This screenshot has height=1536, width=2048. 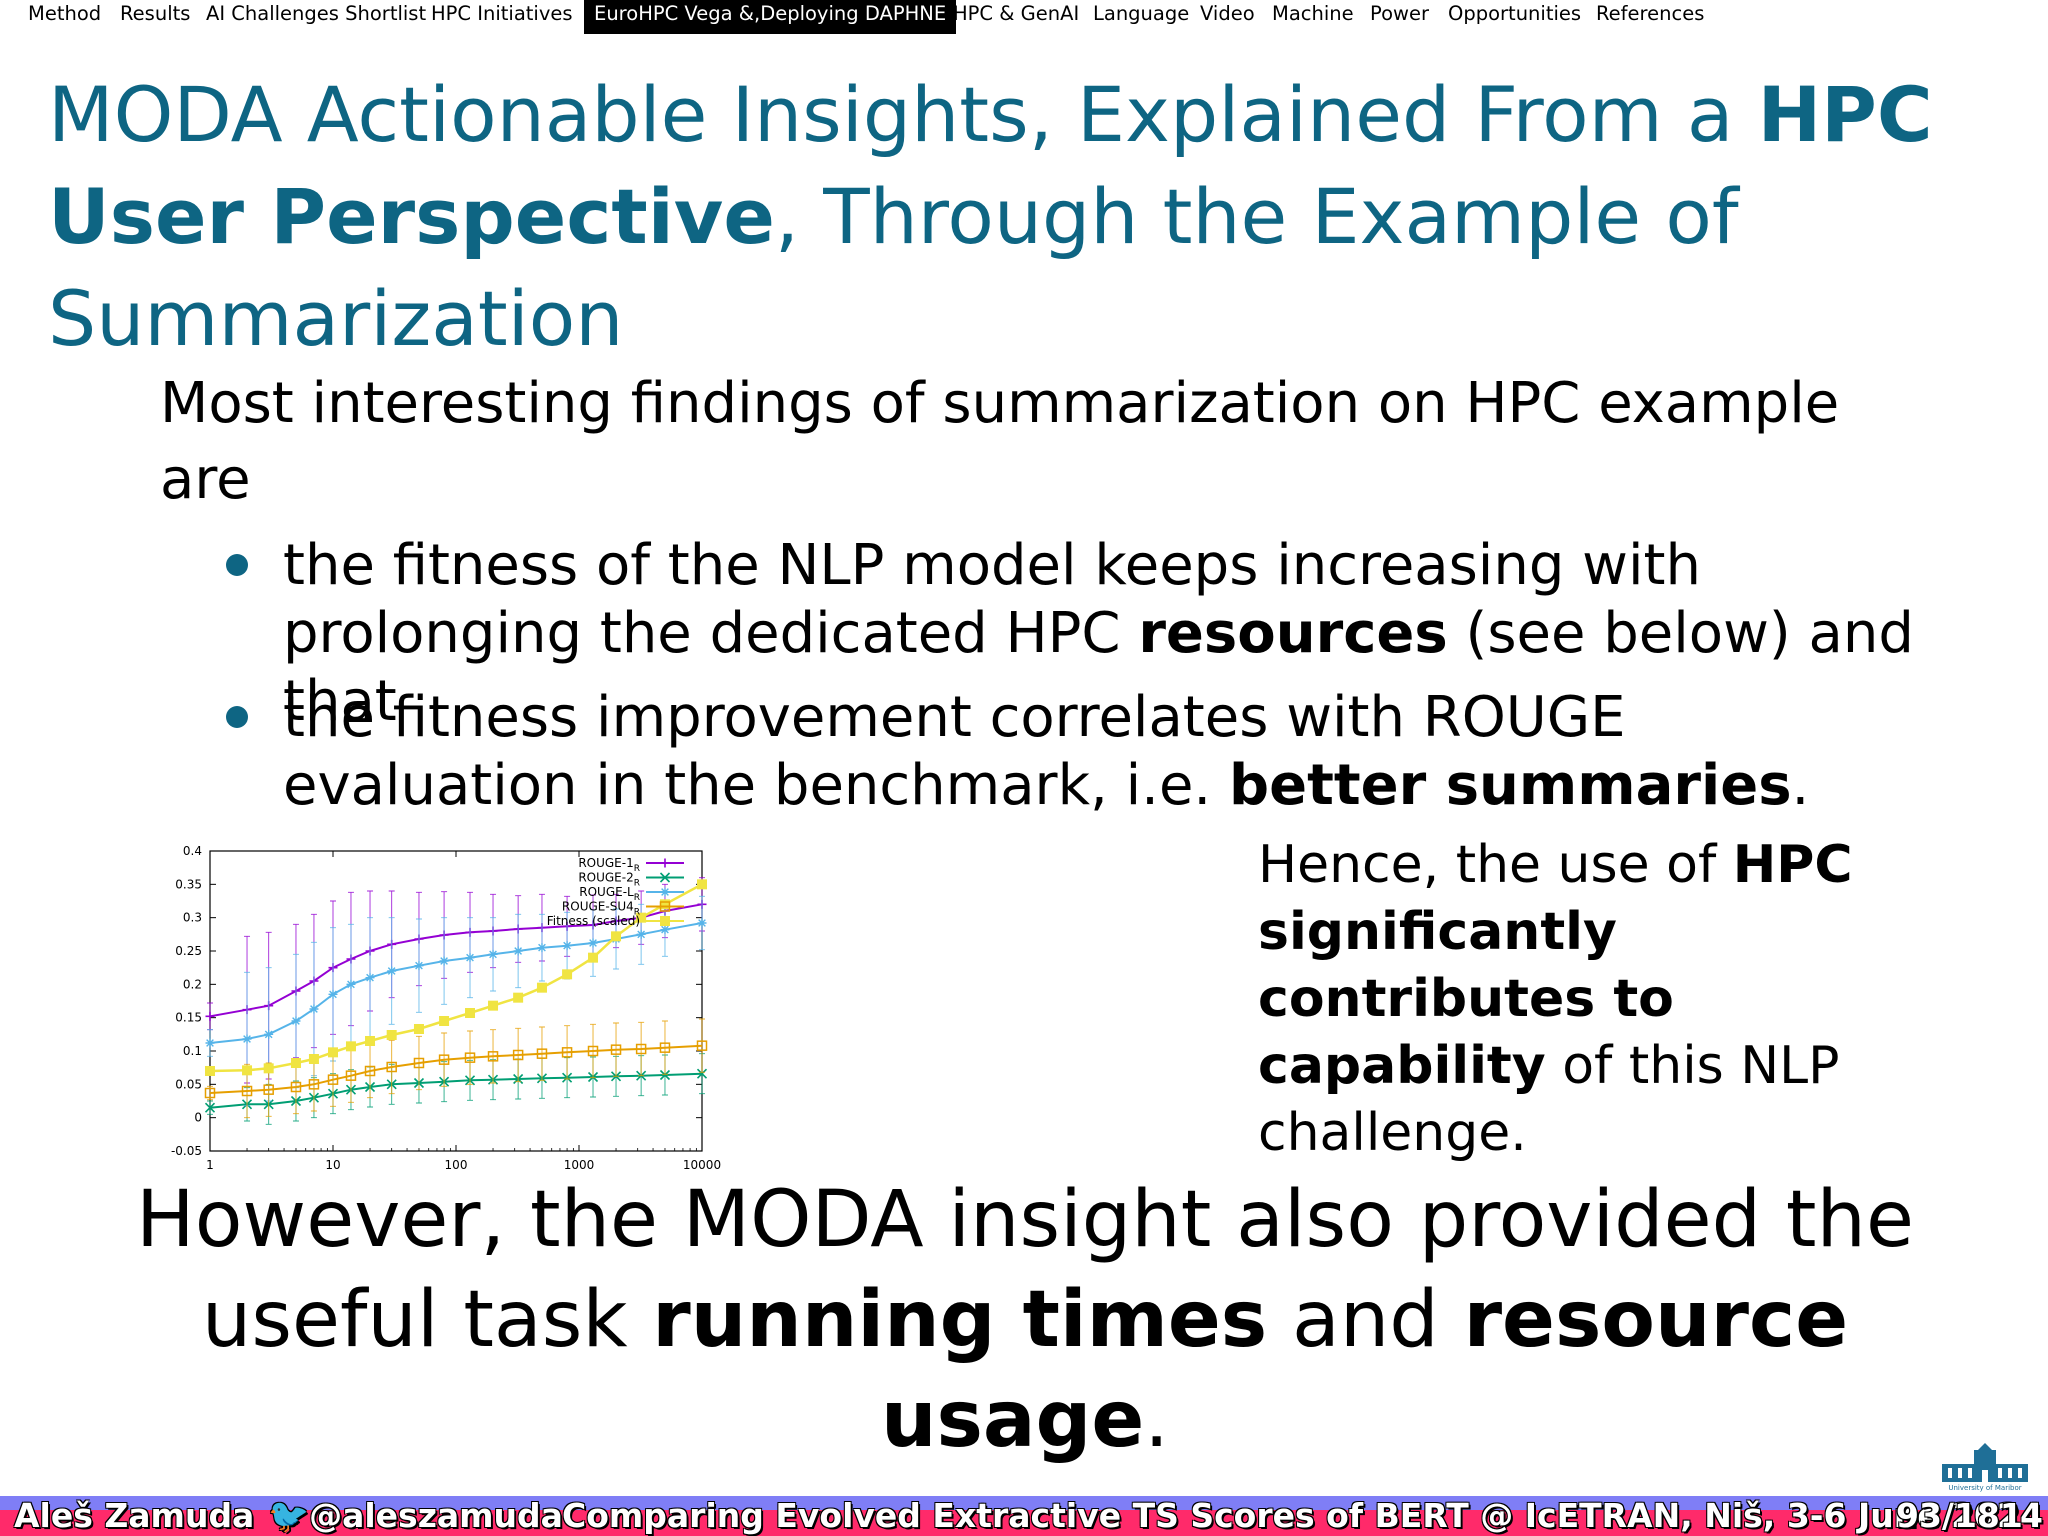 I want to click on series-line-rouge-su4, so click(x=456, y=1069).